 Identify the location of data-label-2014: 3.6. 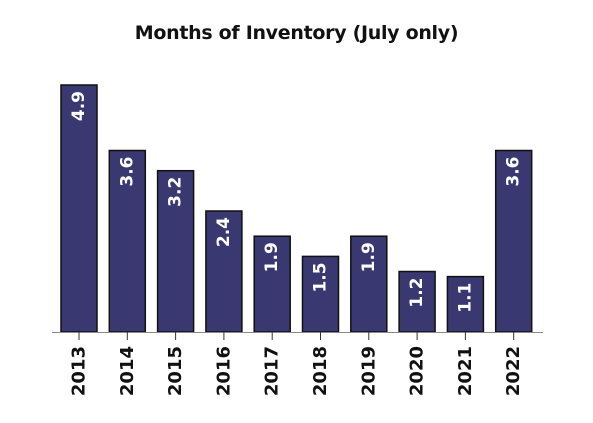
(127, 172).